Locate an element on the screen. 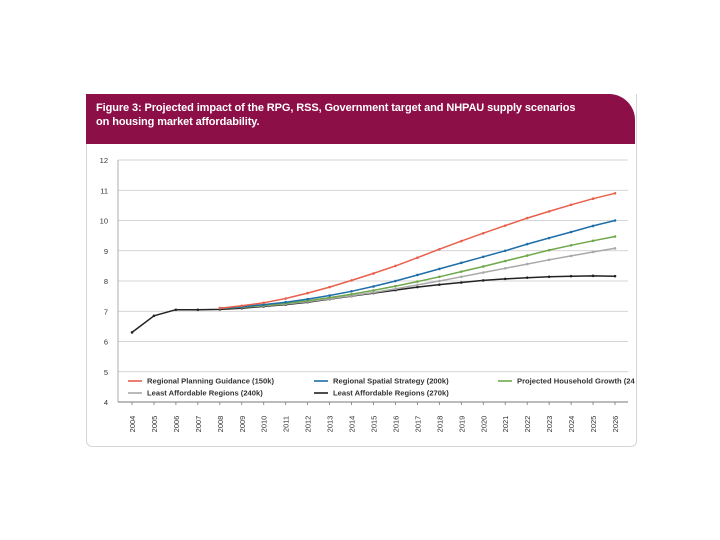 This screenshot has width=720, height=540. y-tick-label: 12 is located at coordinates (104, 160).